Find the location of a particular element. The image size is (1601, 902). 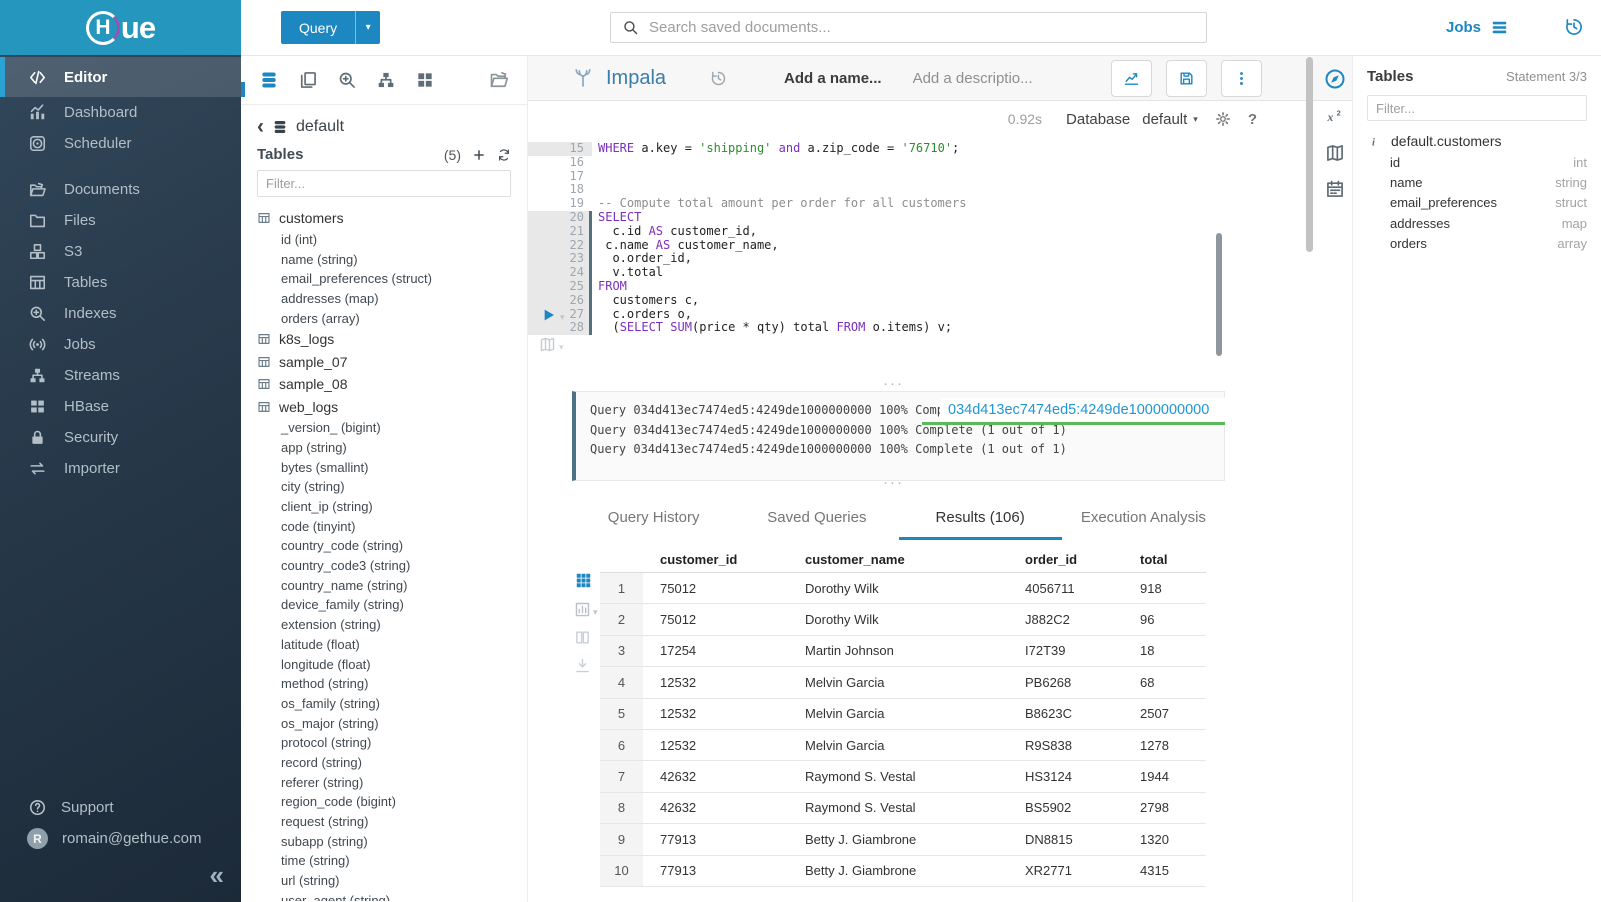

search-input is located at coordinates (922, 27).